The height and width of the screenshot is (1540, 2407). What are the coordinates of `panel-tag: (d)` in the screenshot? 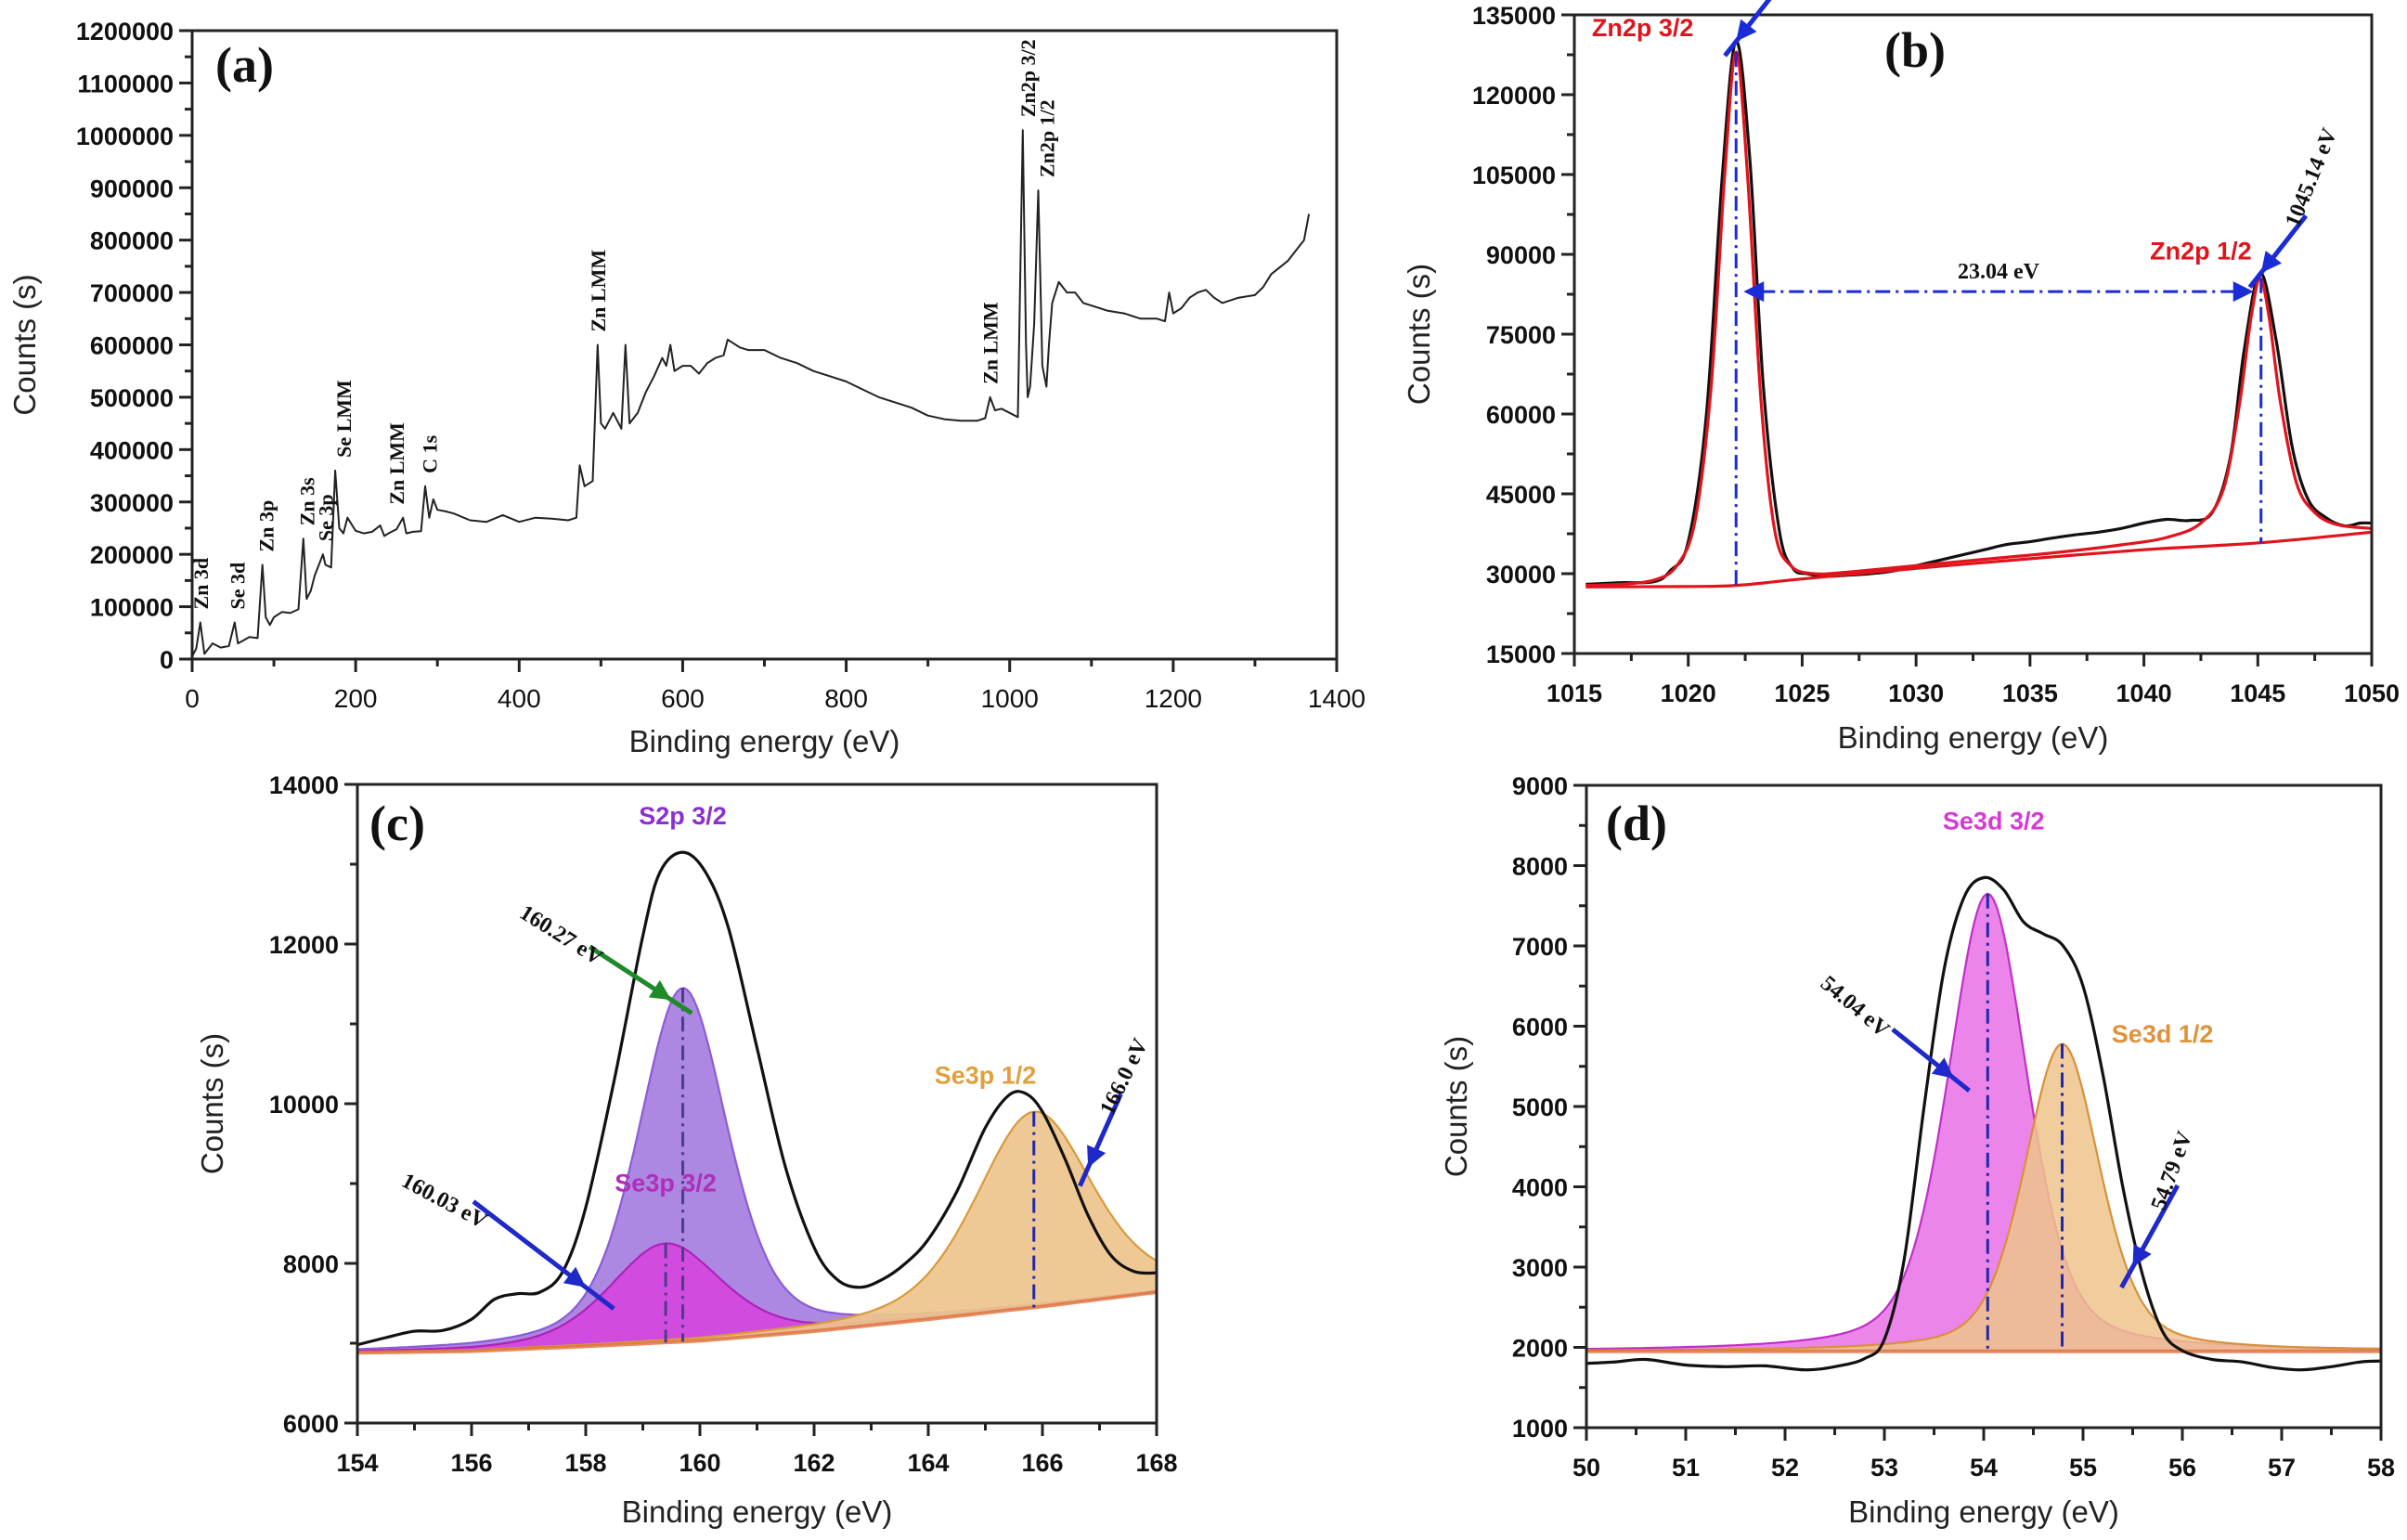 It's located at (1636, 824).